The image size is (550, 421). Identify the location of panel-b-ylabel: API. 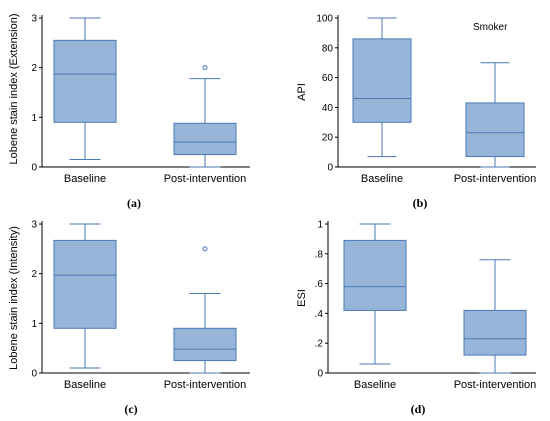
(302, 92).